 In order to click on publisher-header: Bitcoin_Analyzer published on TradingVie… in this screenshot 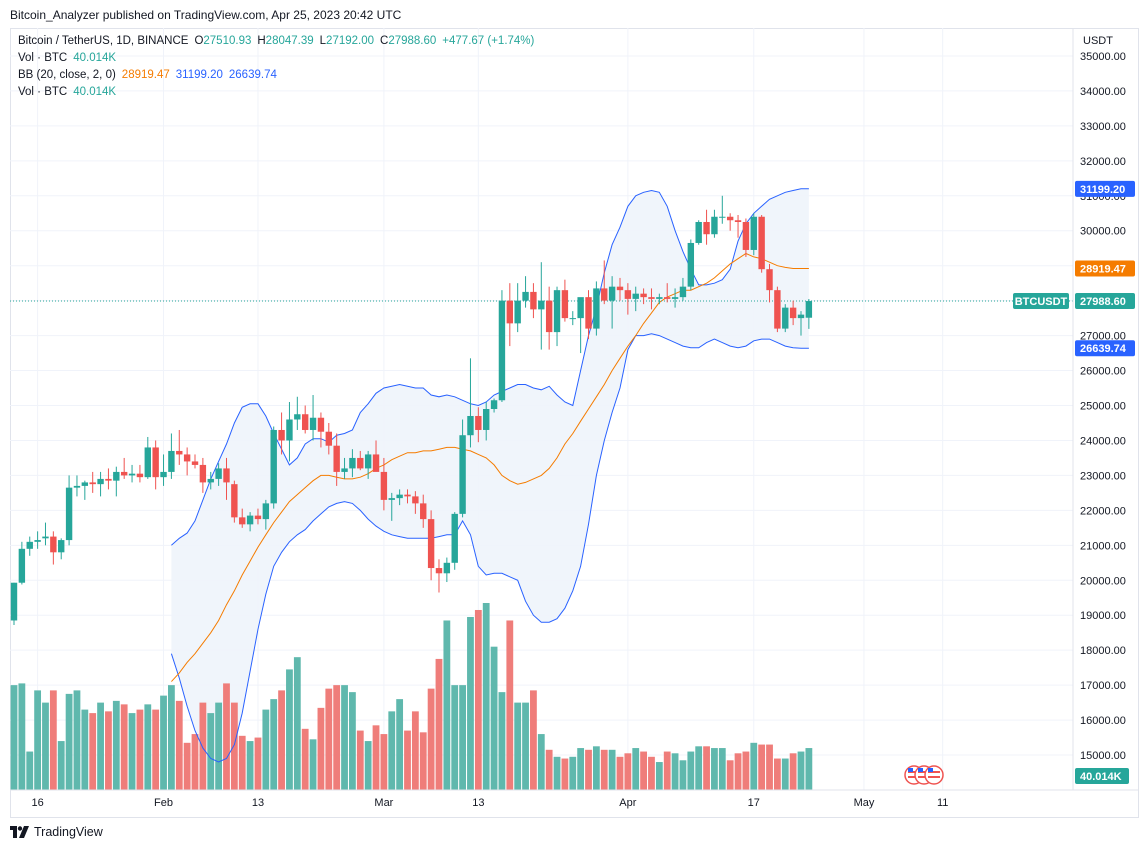, I will do `click(206, 15)`.